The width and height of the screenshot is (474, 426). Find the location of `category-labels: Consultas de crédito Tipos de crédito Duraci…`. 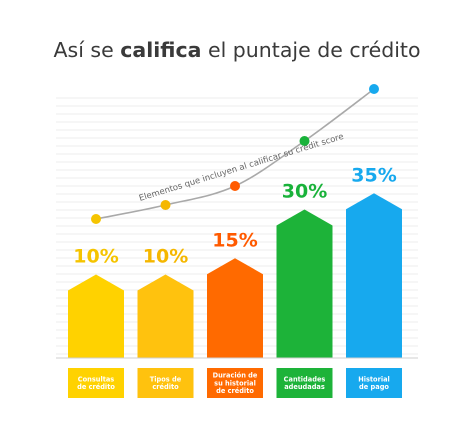

category-labels: Consultas de crédito Tipos de crédito Duraci… is located at coordinates (235, 383).